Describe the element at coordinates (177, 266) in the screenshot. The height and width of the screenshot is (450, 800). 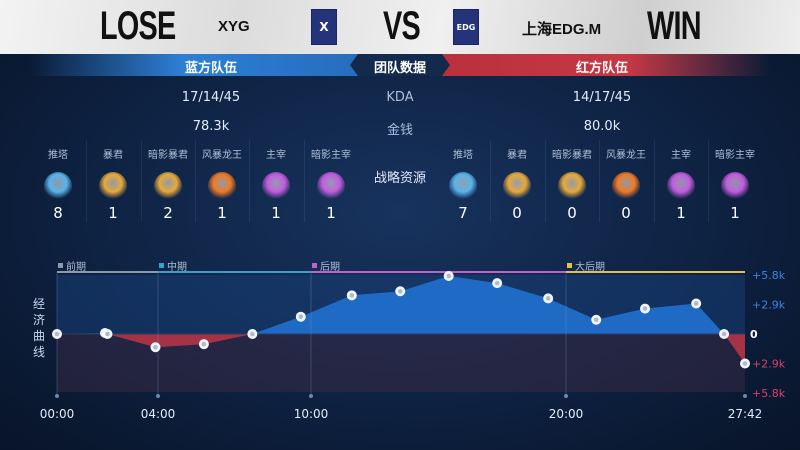
I see `phase-label: 中期` at that location.